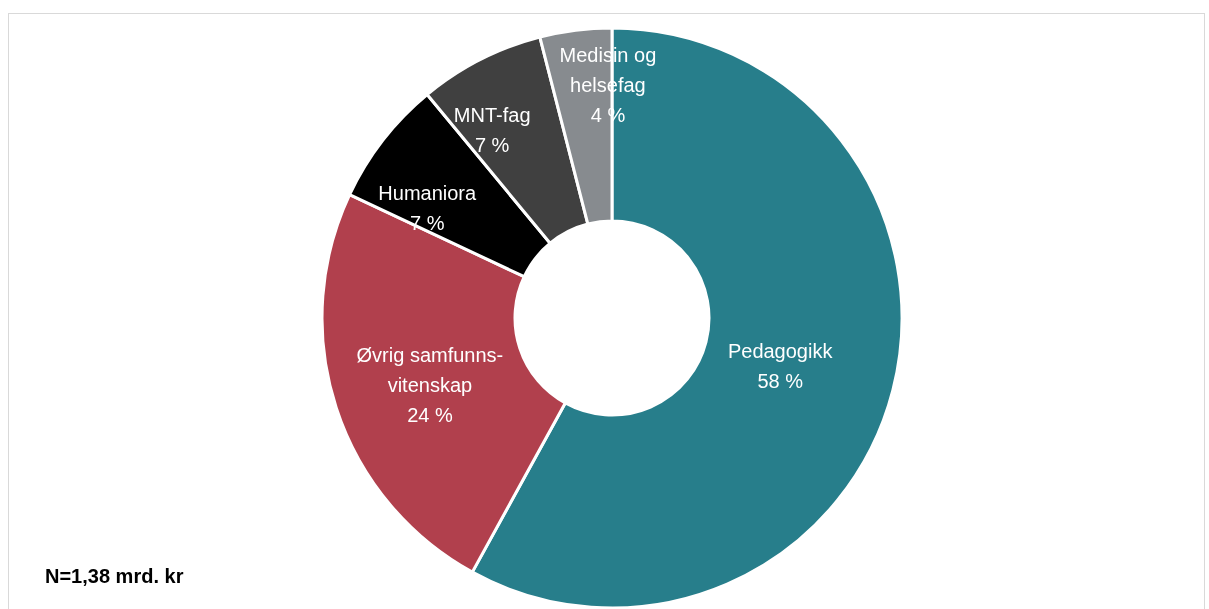 The height and width of the screenshot is (609, 1209). I want to click on data-label: 7 %, so click(492, 144).